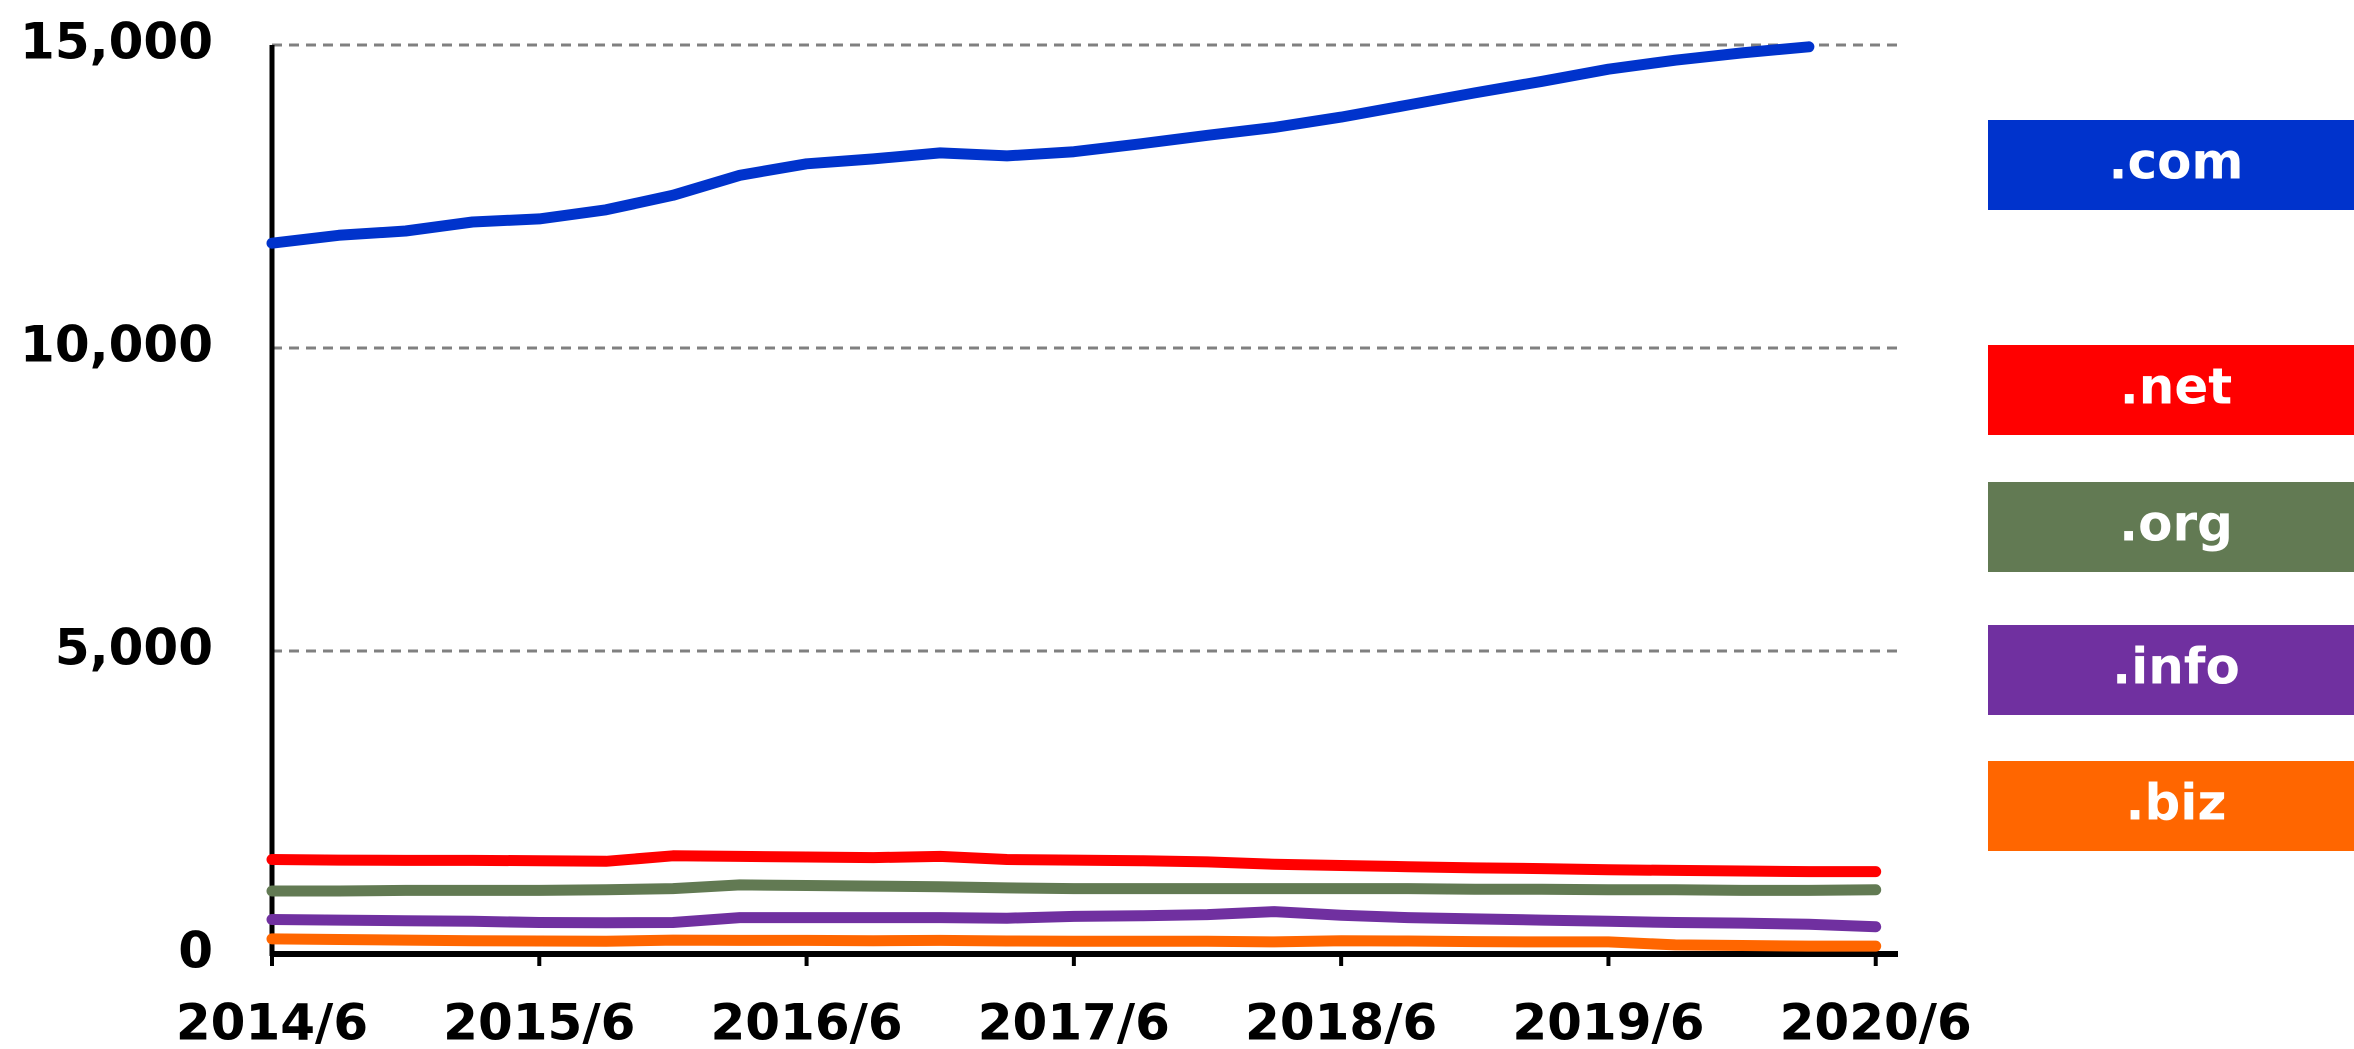 The height and width of the screenshot is (1049, 2354). I want to click on legend-label: .info, so click(2176, 667).